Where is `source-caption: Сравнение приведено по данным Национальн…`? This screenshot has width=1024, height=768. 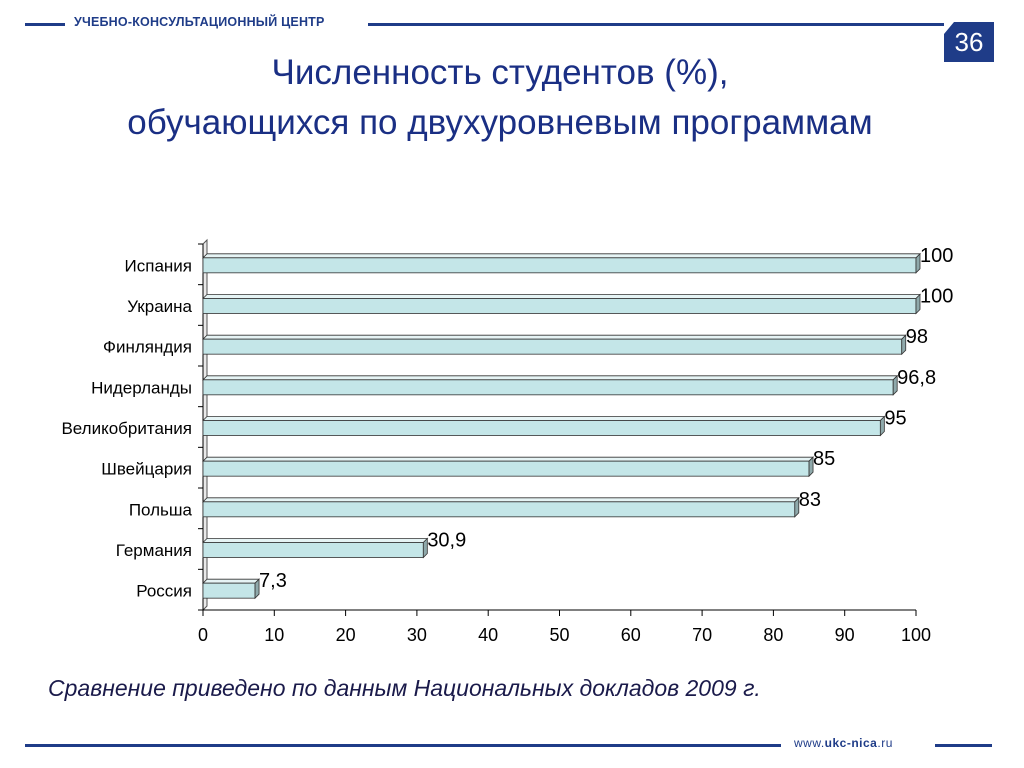 source-caption: Сравнение приведено по данным Национальн… is located at coordinates (404, 688).